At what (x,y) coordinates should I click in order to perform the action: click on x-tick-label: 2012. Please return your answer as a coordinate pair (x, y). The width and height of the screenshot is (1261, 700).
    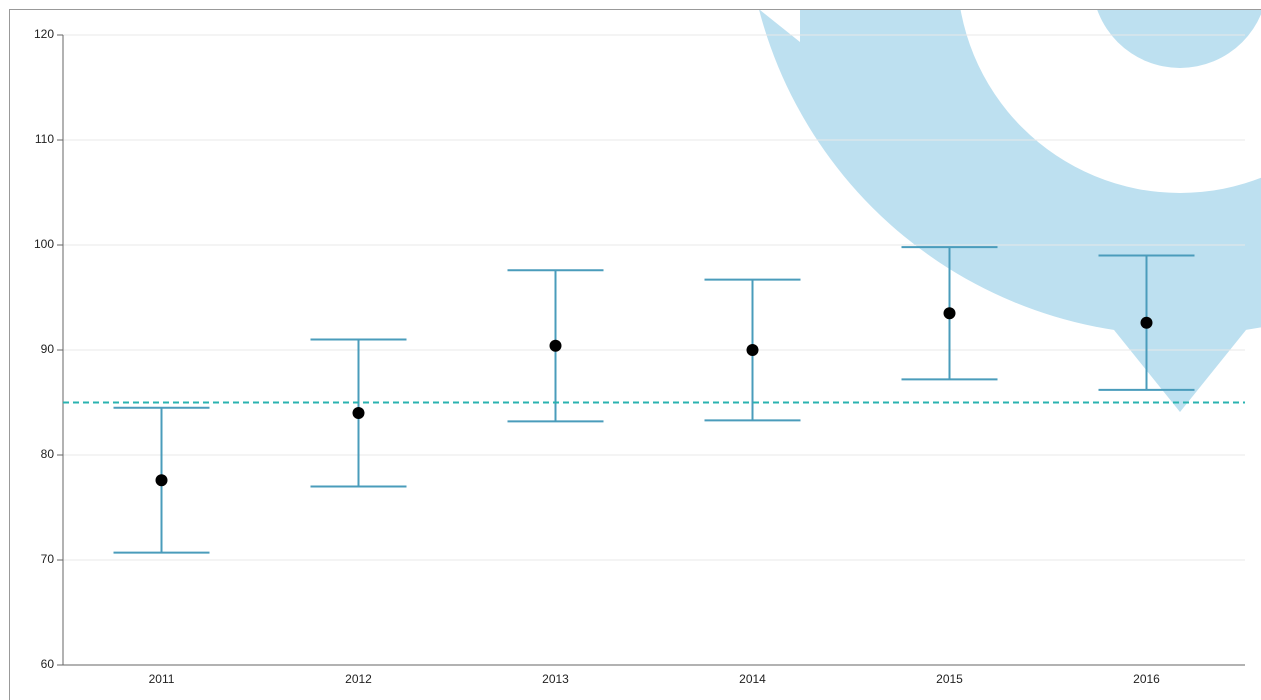
    Looking at the image, I should click on (358, 679).